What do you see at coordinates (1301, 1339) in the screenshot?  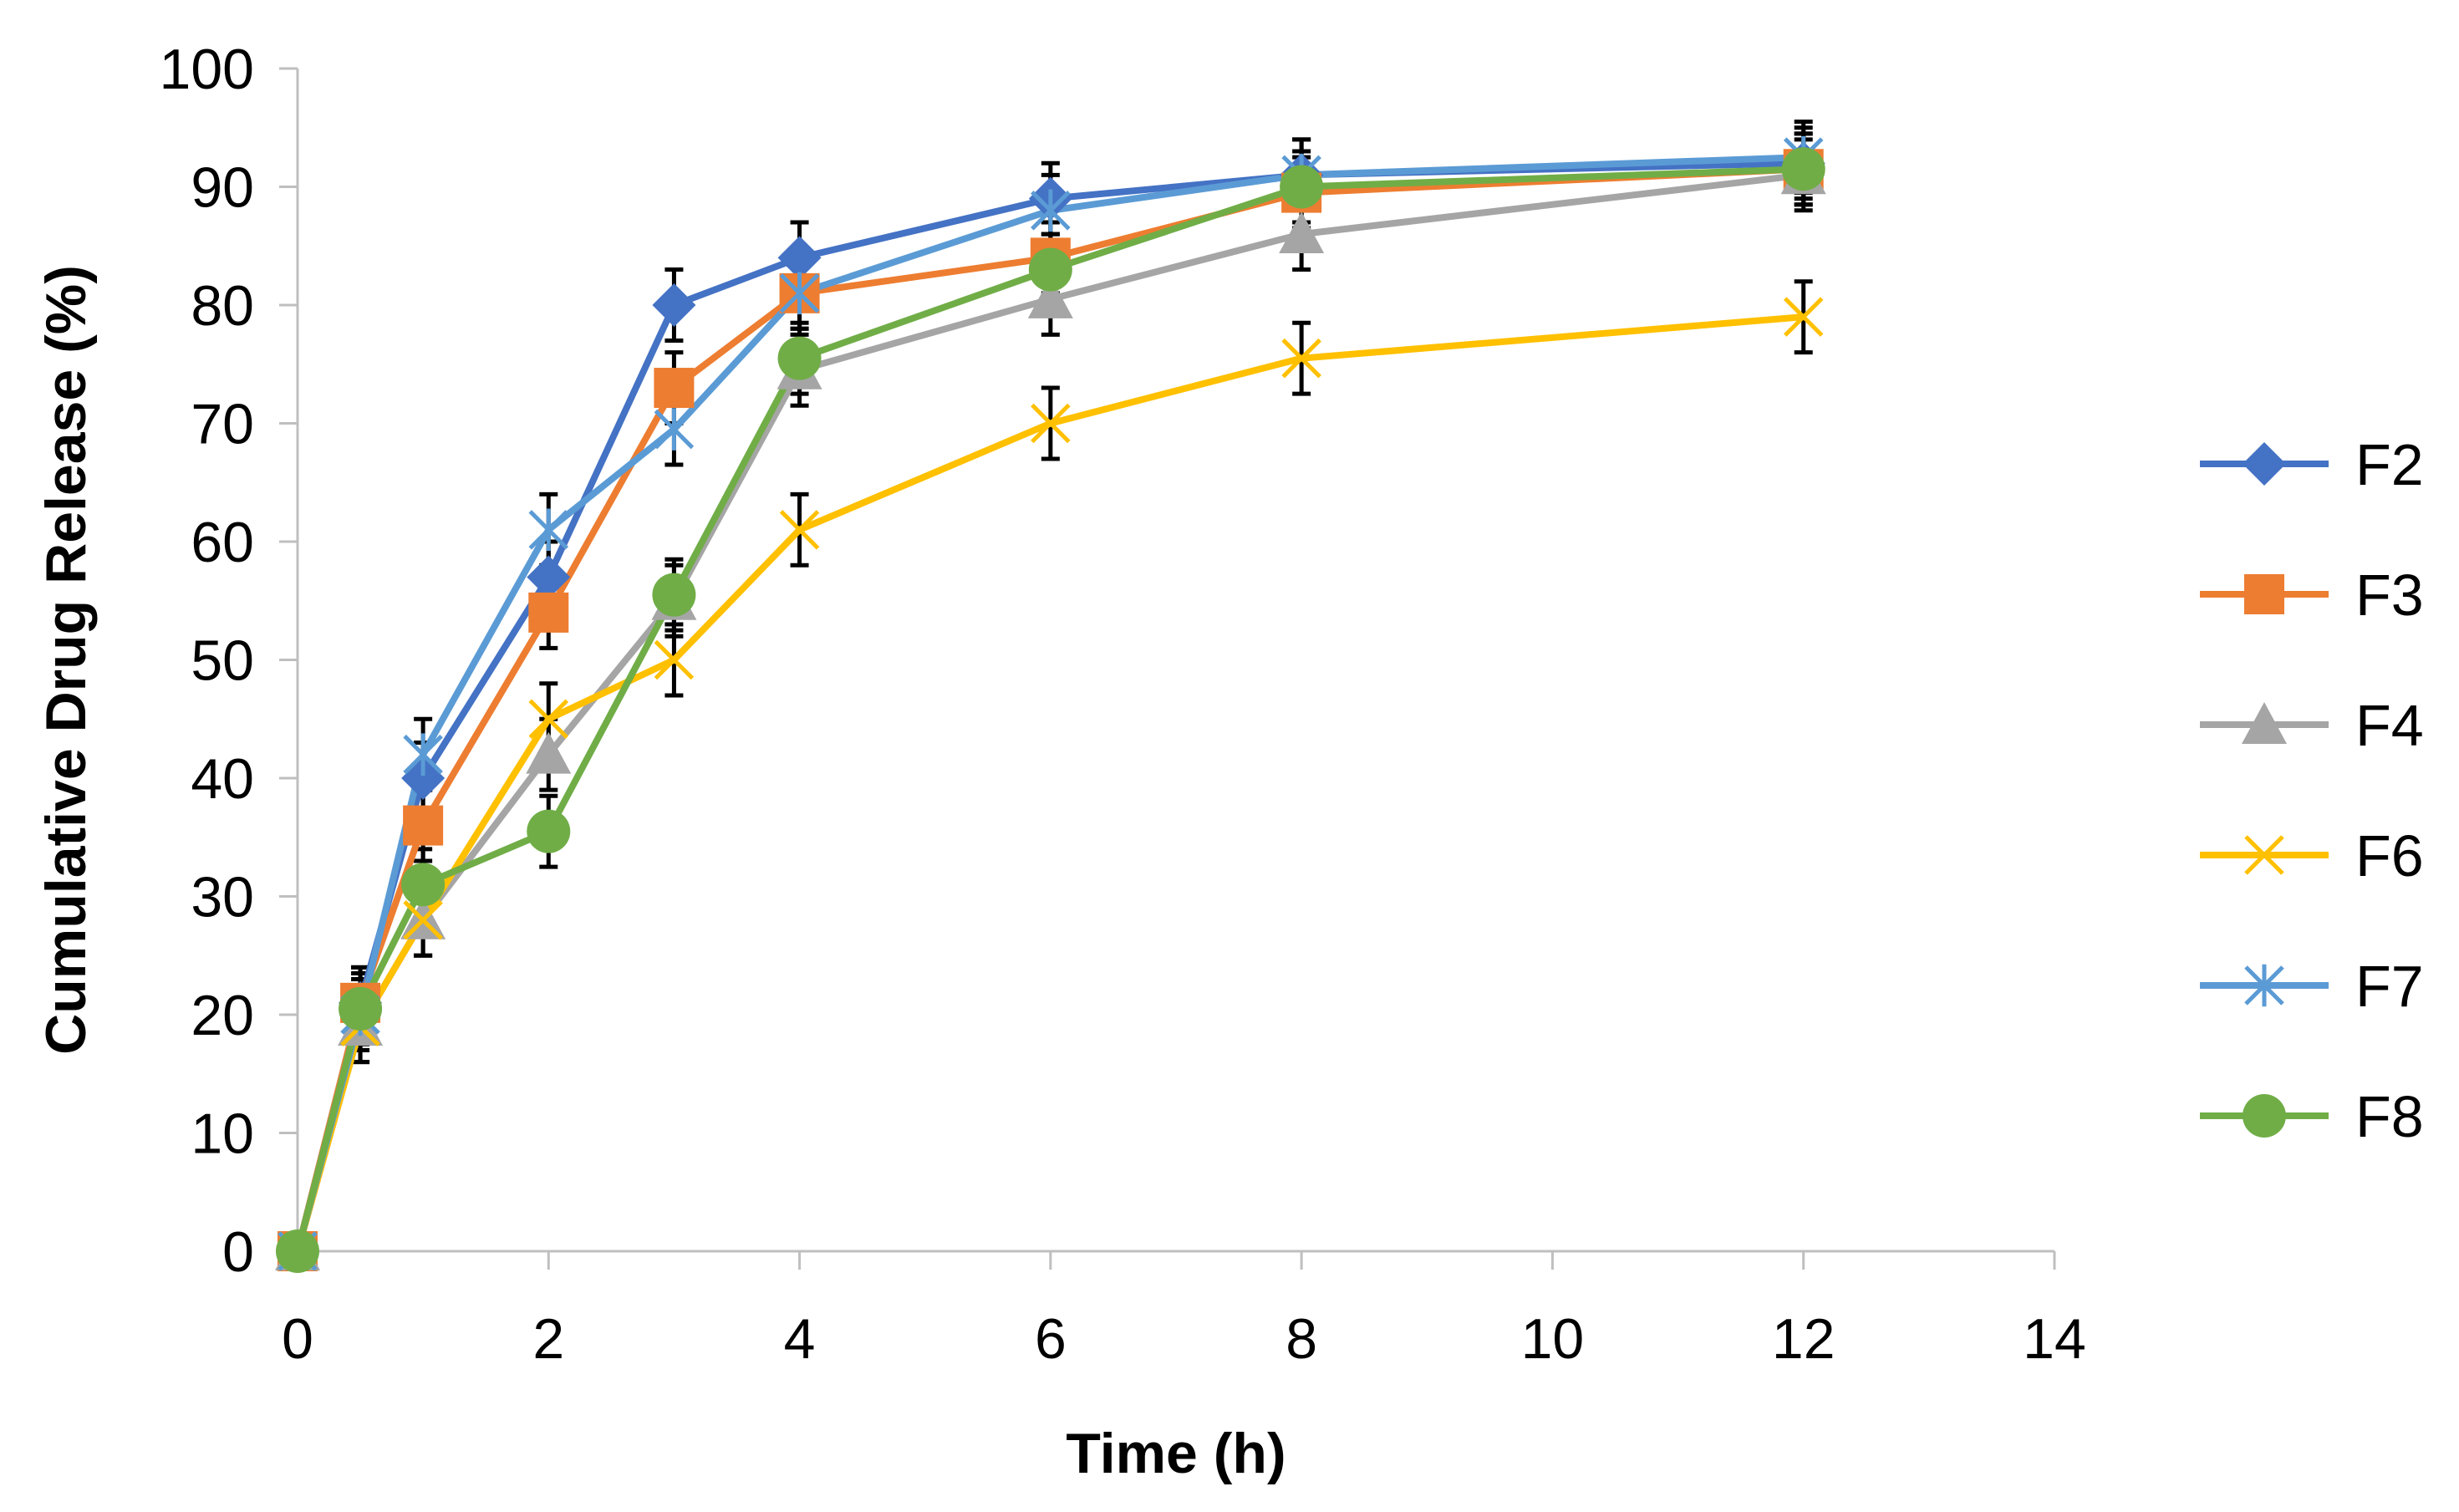 I see `x-tick-label: 8` at bounding box center [1301, 1339].